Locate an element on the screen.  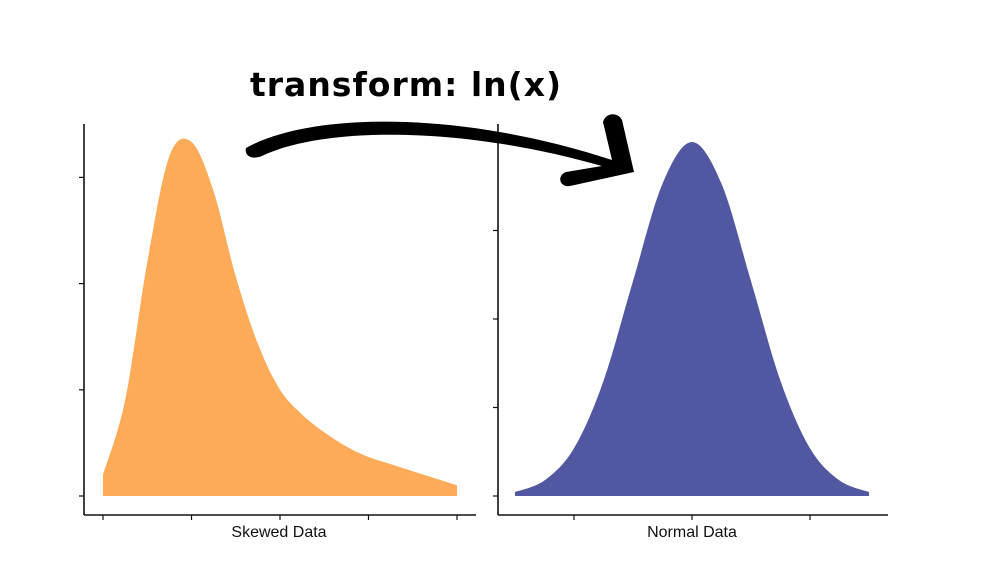
x-axis-title-skewed: Skewed Data is located at coordinates (278, 532).